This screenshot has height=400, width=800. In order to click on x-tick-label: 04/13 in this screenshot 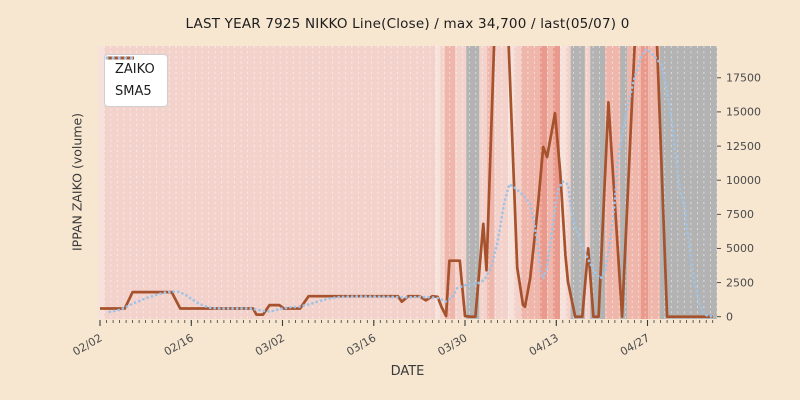, I will do `click(544, 344)`.